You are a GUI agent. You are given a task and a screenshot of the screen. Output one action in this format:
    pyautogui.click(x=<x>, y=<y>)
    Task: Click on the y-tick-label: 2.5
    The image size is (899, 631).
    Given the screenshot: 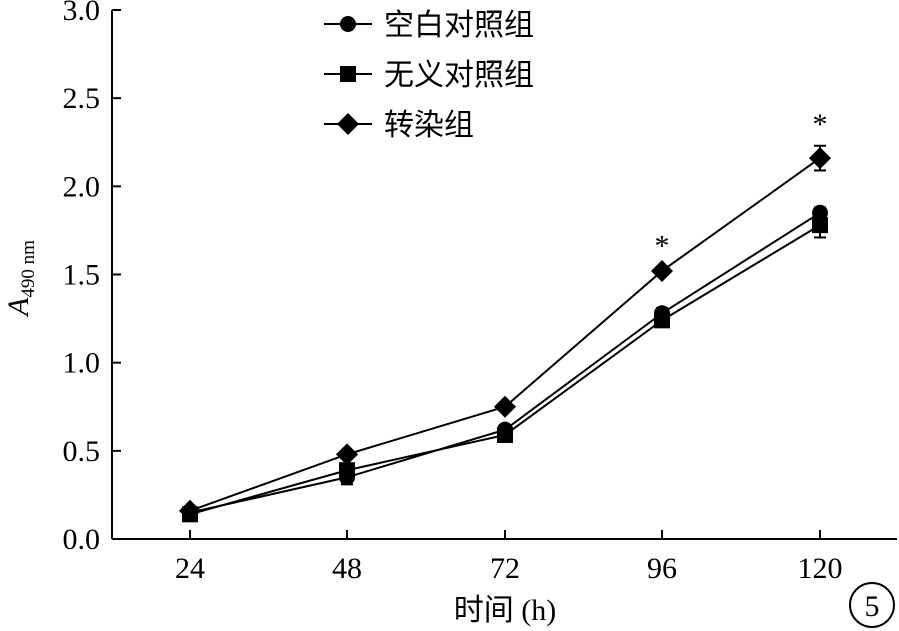 What is the action you would take?
    pyautogui.click(x=82, y=98)
    